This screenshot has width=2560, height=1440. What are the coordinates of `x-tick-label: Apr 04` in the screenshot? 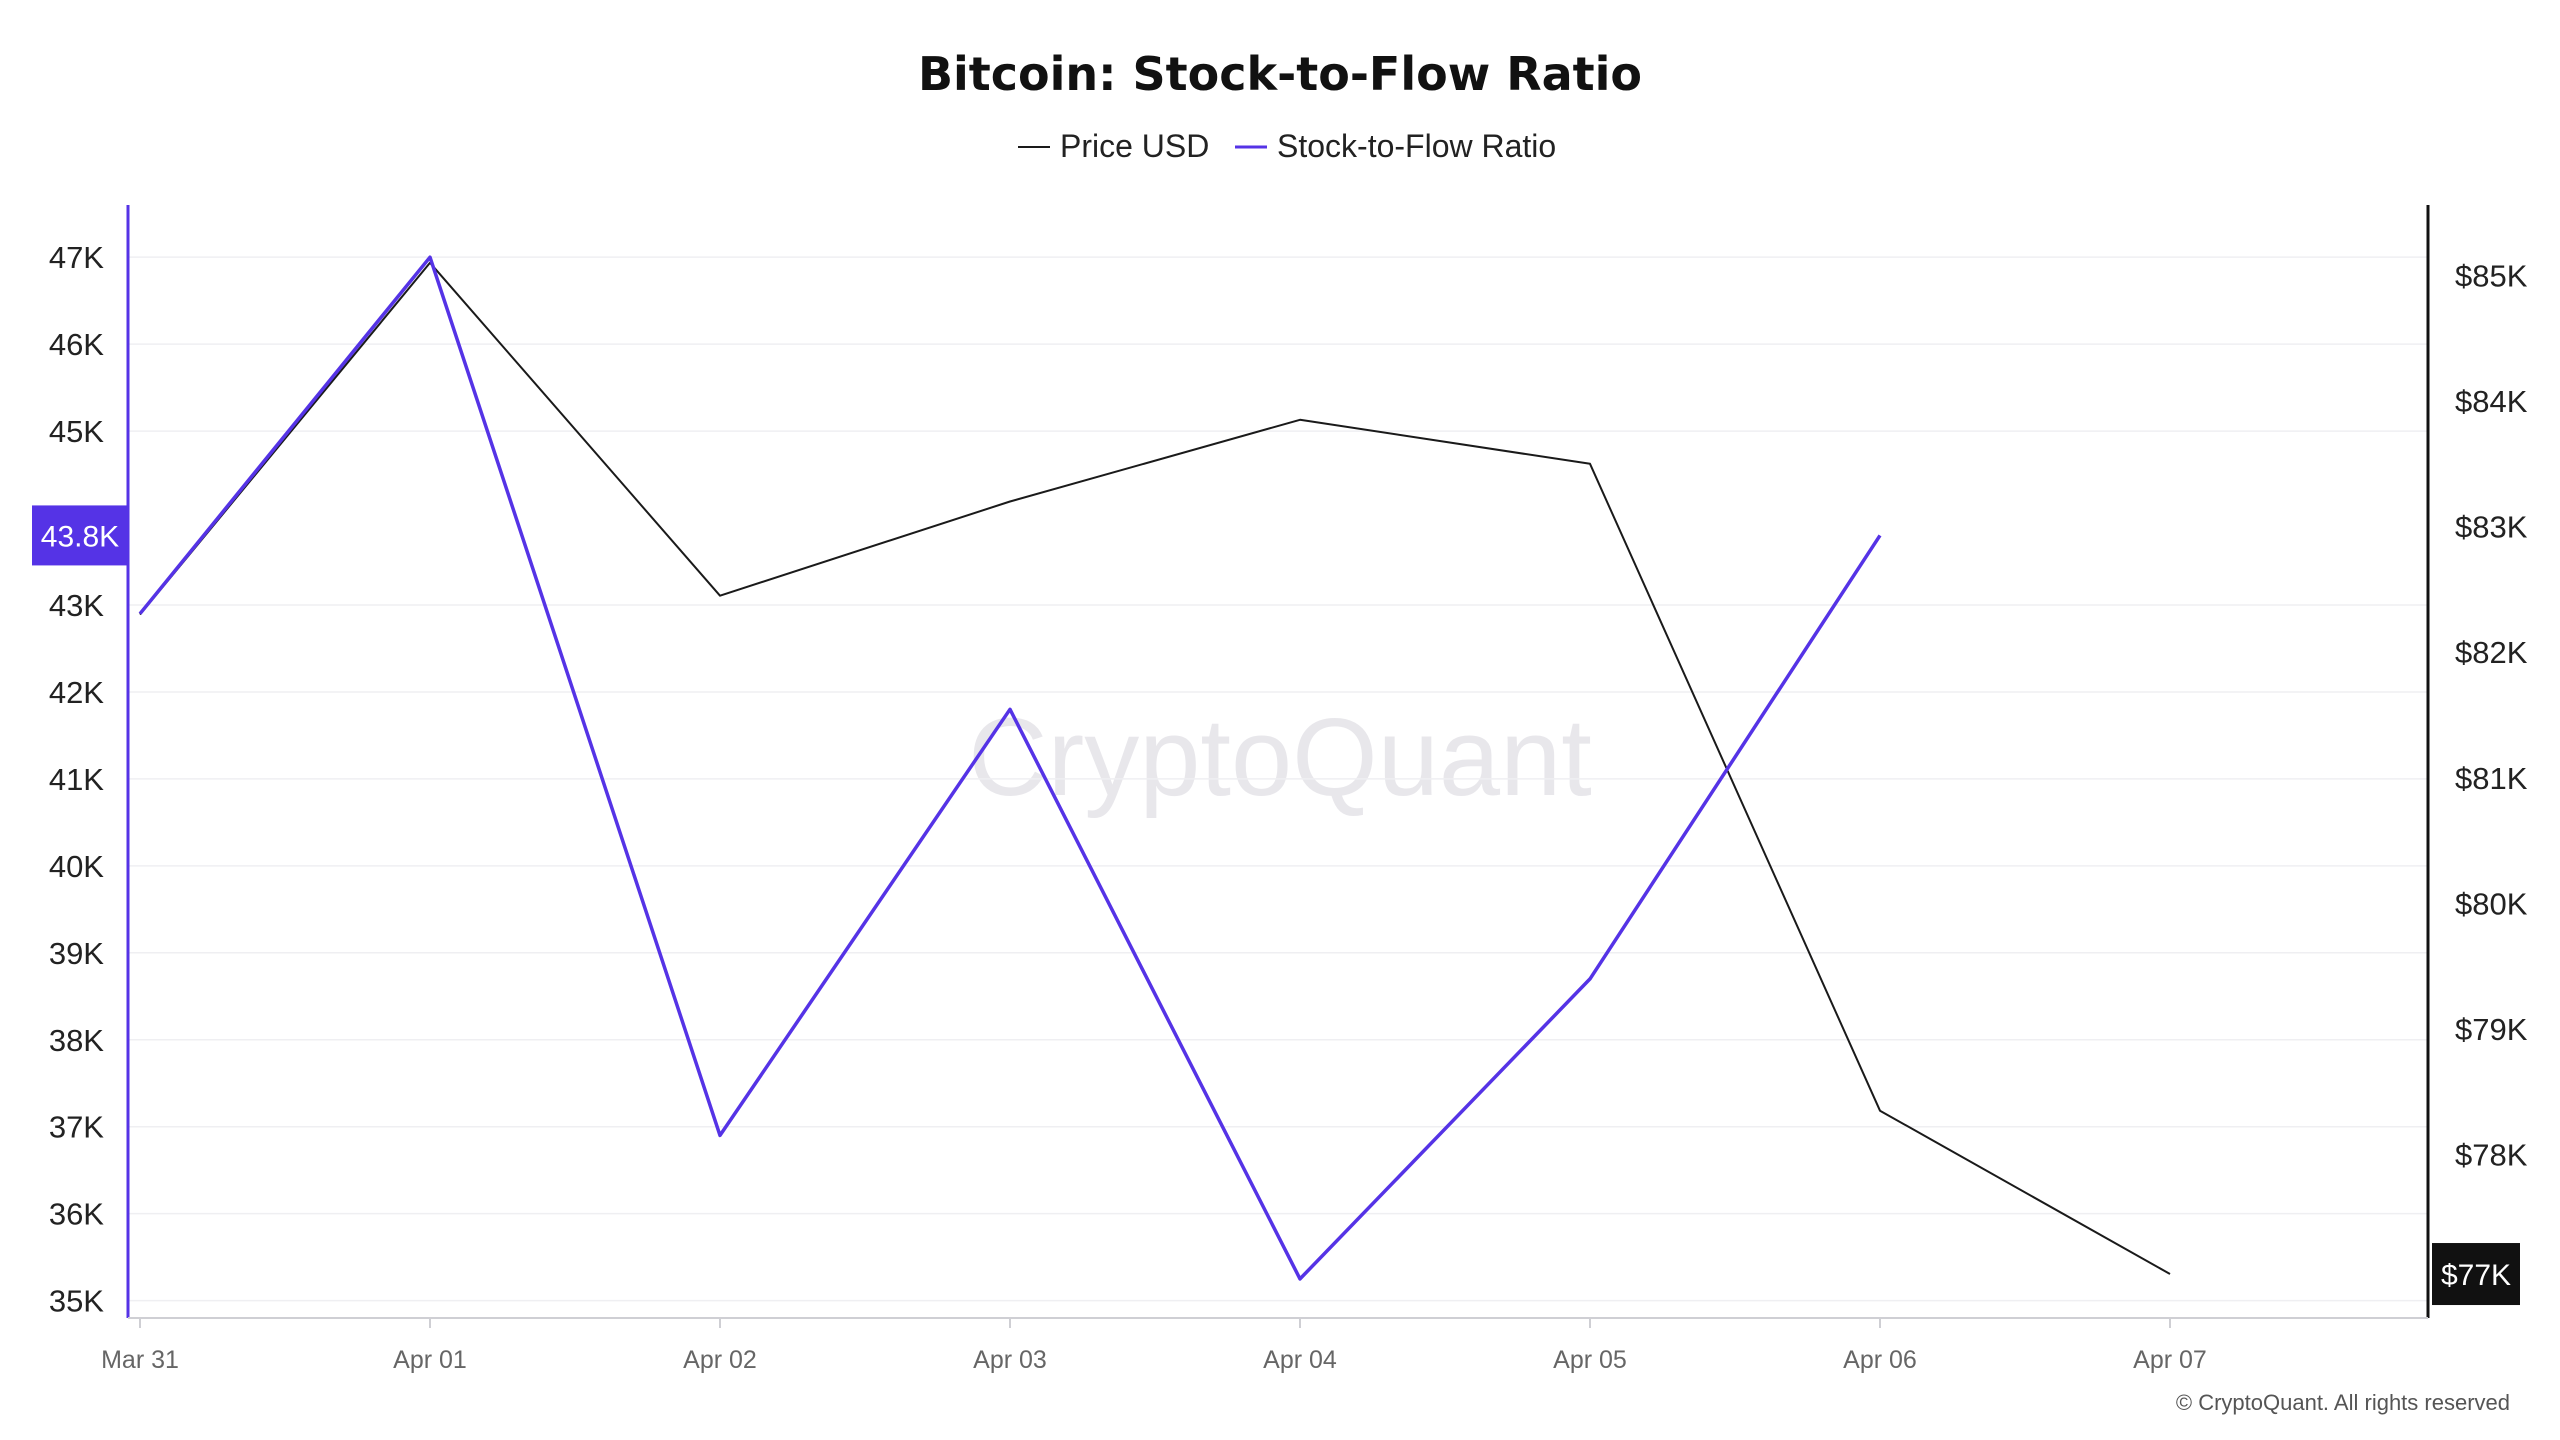 It's located at (1300, 1360).